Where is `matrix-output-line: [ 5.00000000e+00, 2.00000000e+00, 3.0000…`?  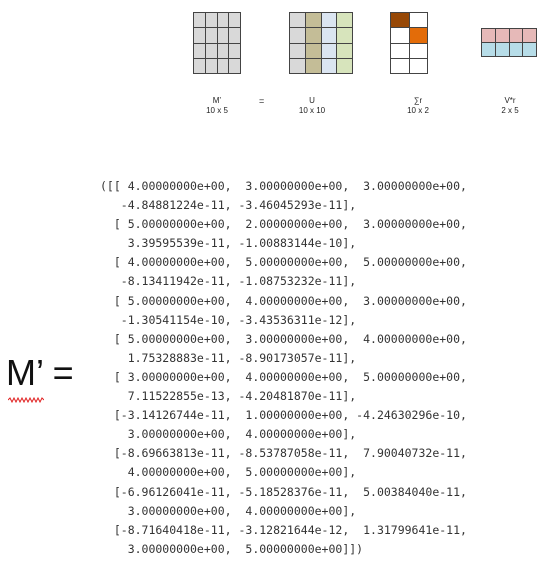 matrix-output-line: [ 5.00000000e+00, 2.00000000e+00, 3.0000… is located at coordinates (283, 224).